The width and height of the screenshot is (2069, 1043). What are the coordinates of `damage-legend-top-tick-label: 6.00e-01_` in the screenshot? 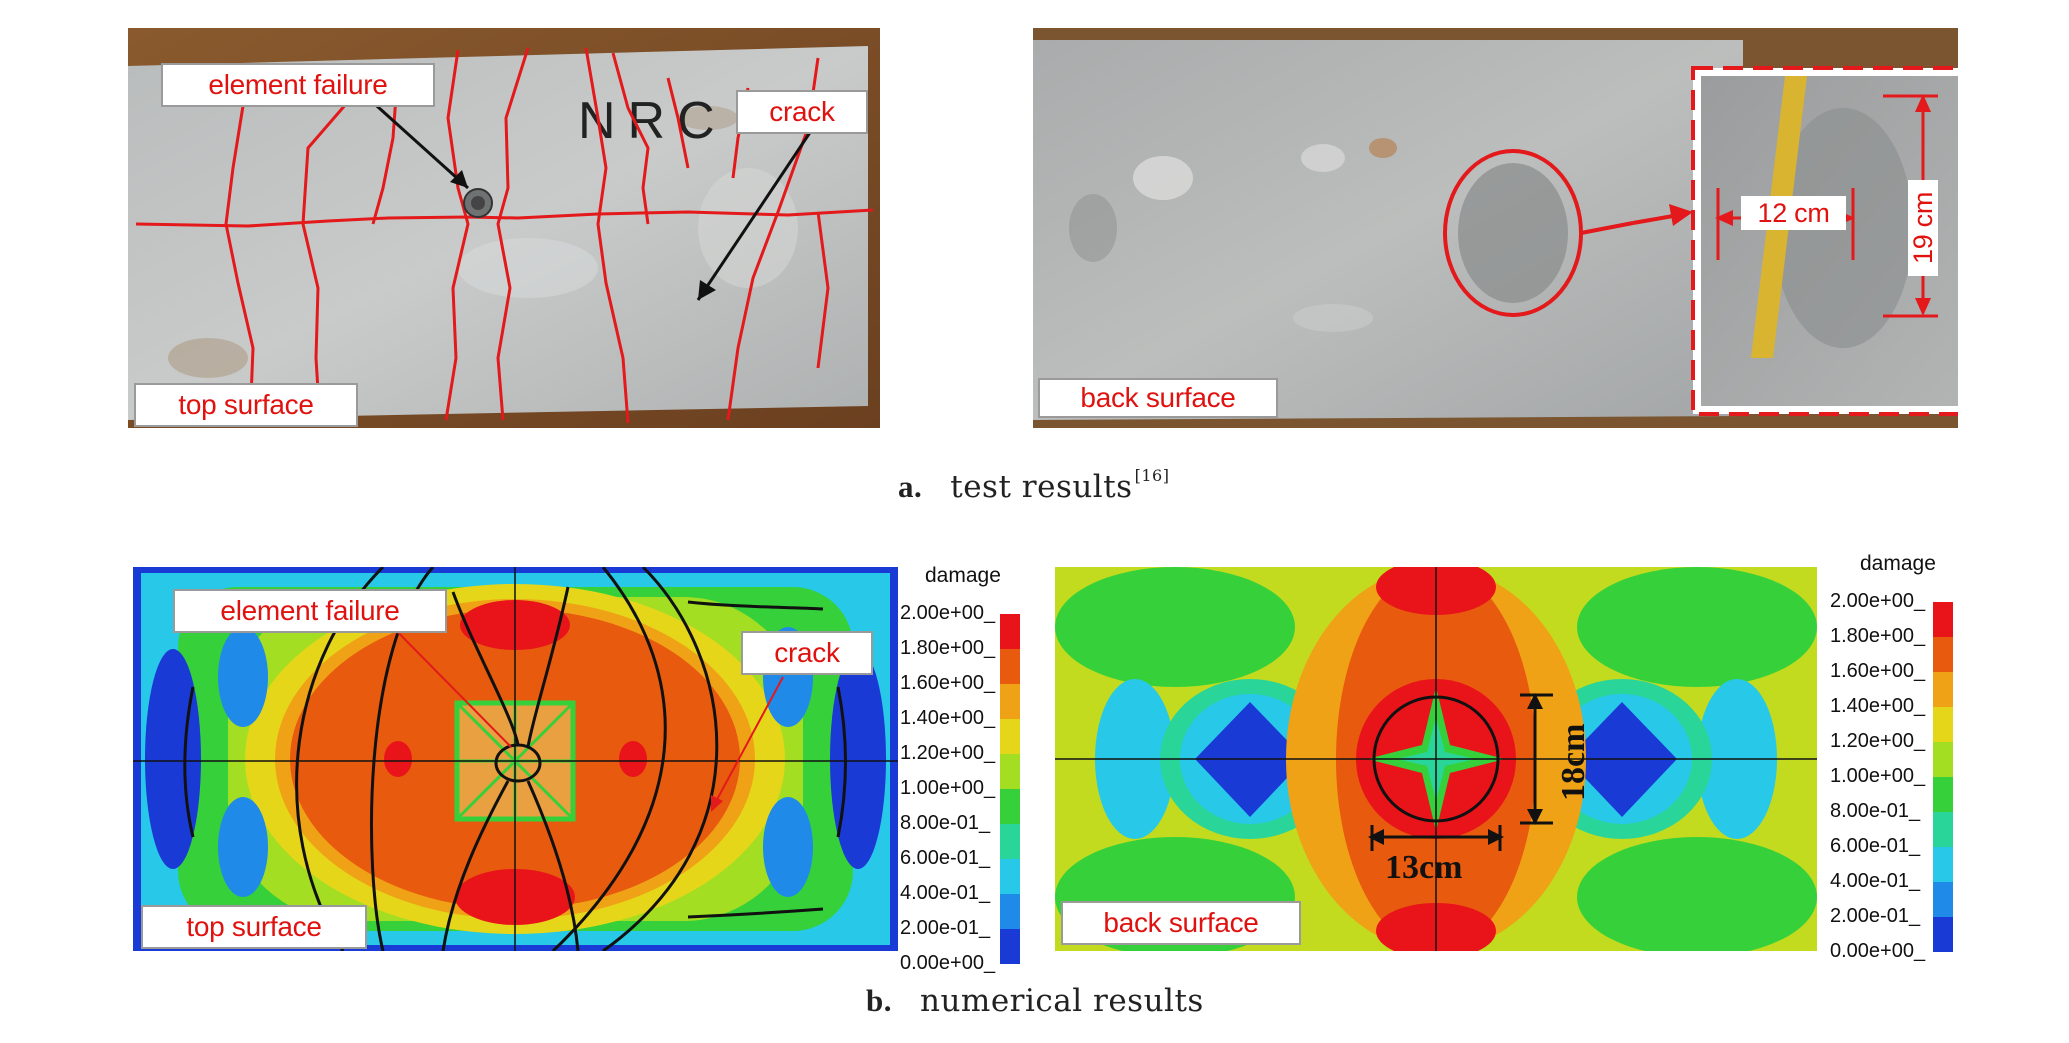 It's located at (945, 858).